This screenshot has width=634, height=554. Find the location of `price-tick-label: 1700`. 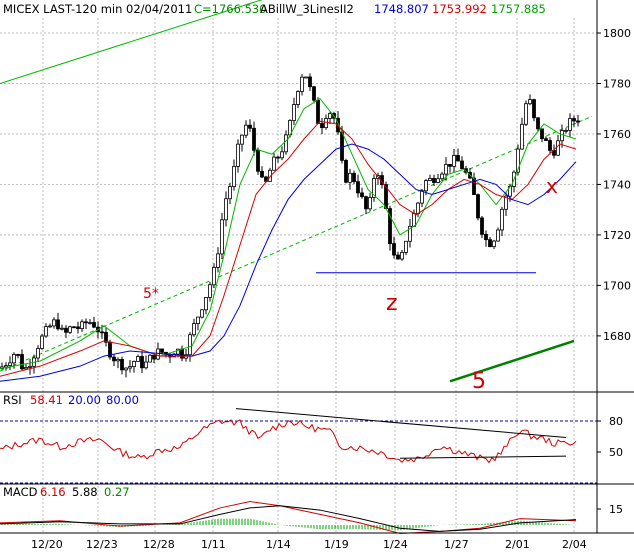

price-tick-label: 1700 is located at coordinates (617, 285).